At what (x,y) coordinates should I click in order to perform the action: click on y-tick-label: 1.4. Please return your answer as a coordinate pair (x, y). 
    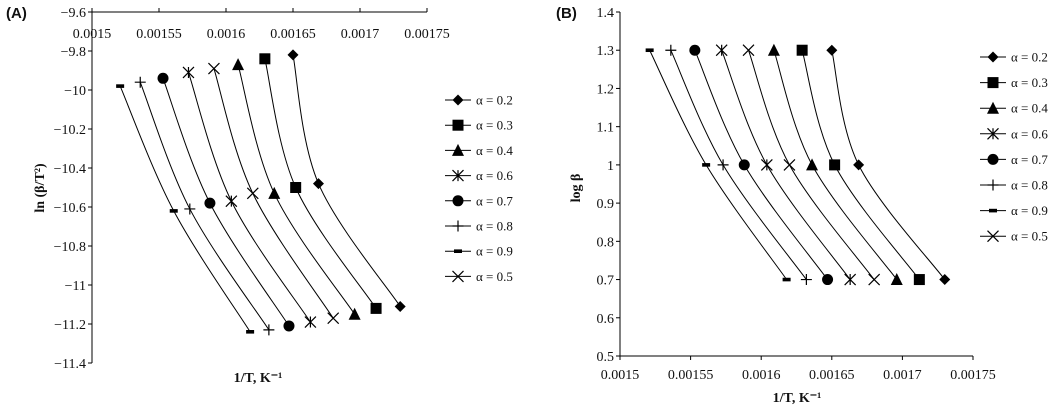
    Looking at the image, I should click on (606, 13).